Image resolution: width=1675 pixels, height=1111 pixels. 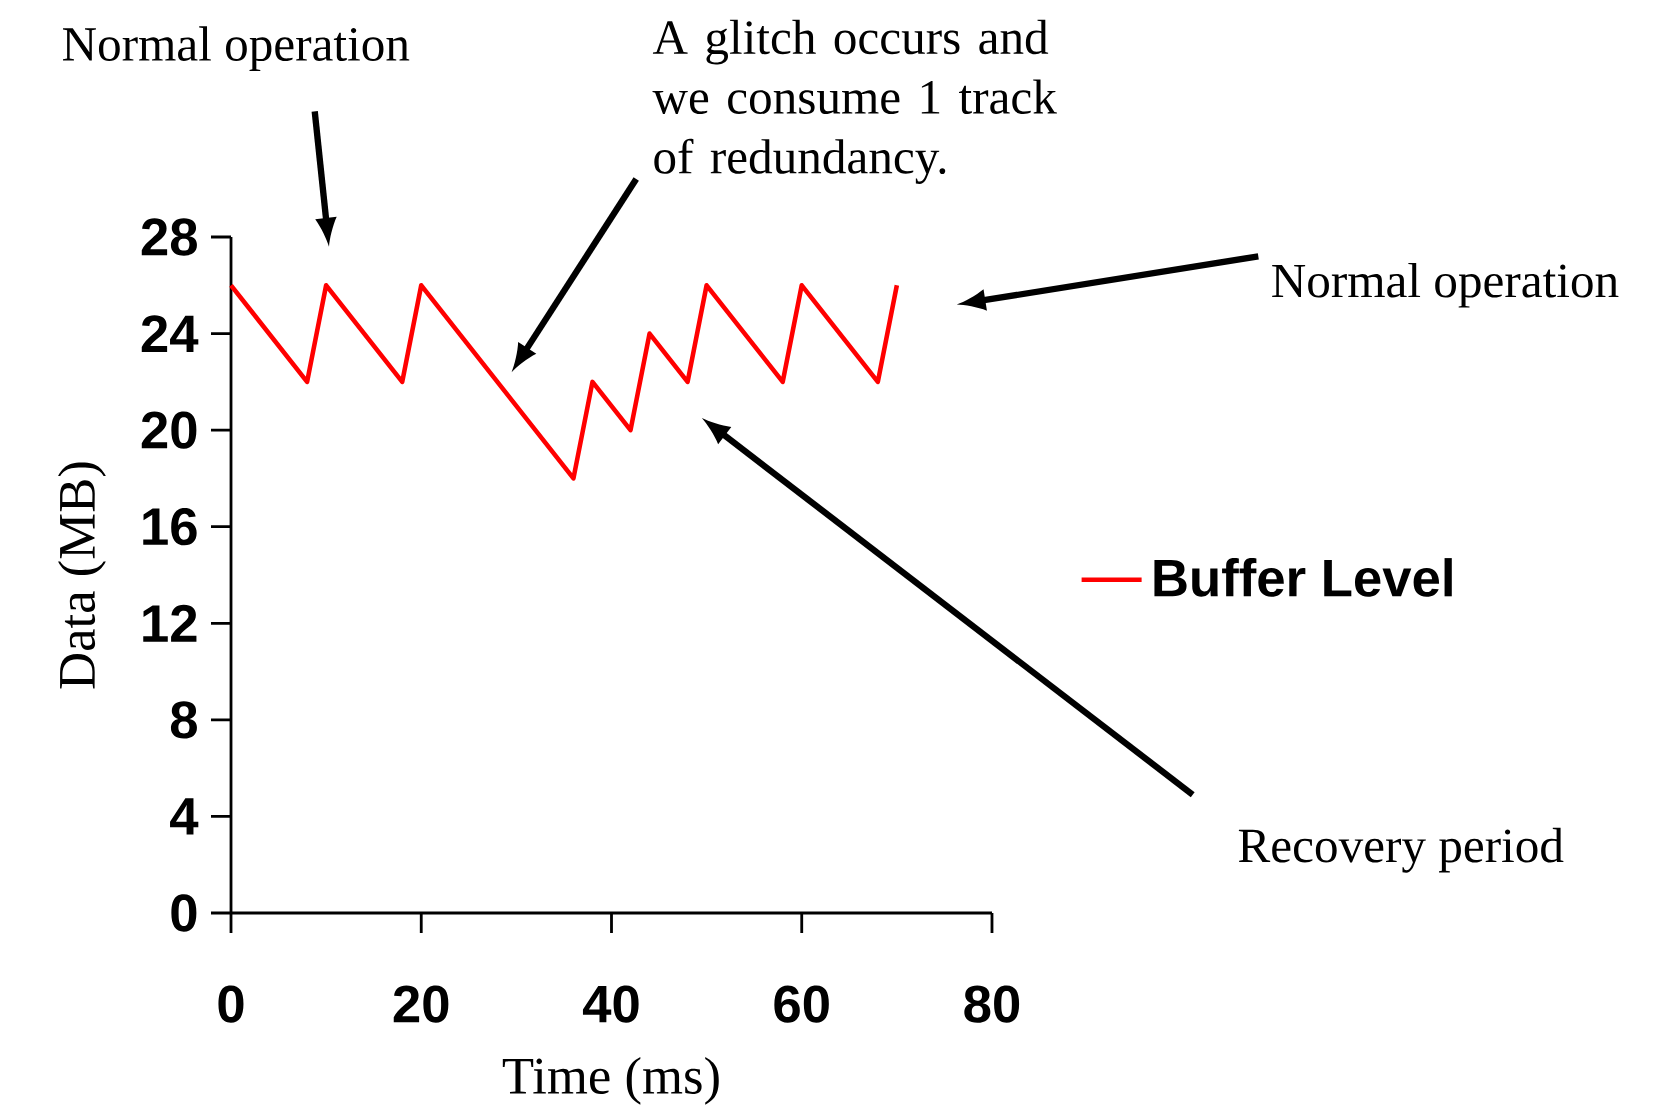 What do you see at coordinates (169, 237) in the screenshot?
I see `y-tick-label: 28` at bounding box center [169, 237].